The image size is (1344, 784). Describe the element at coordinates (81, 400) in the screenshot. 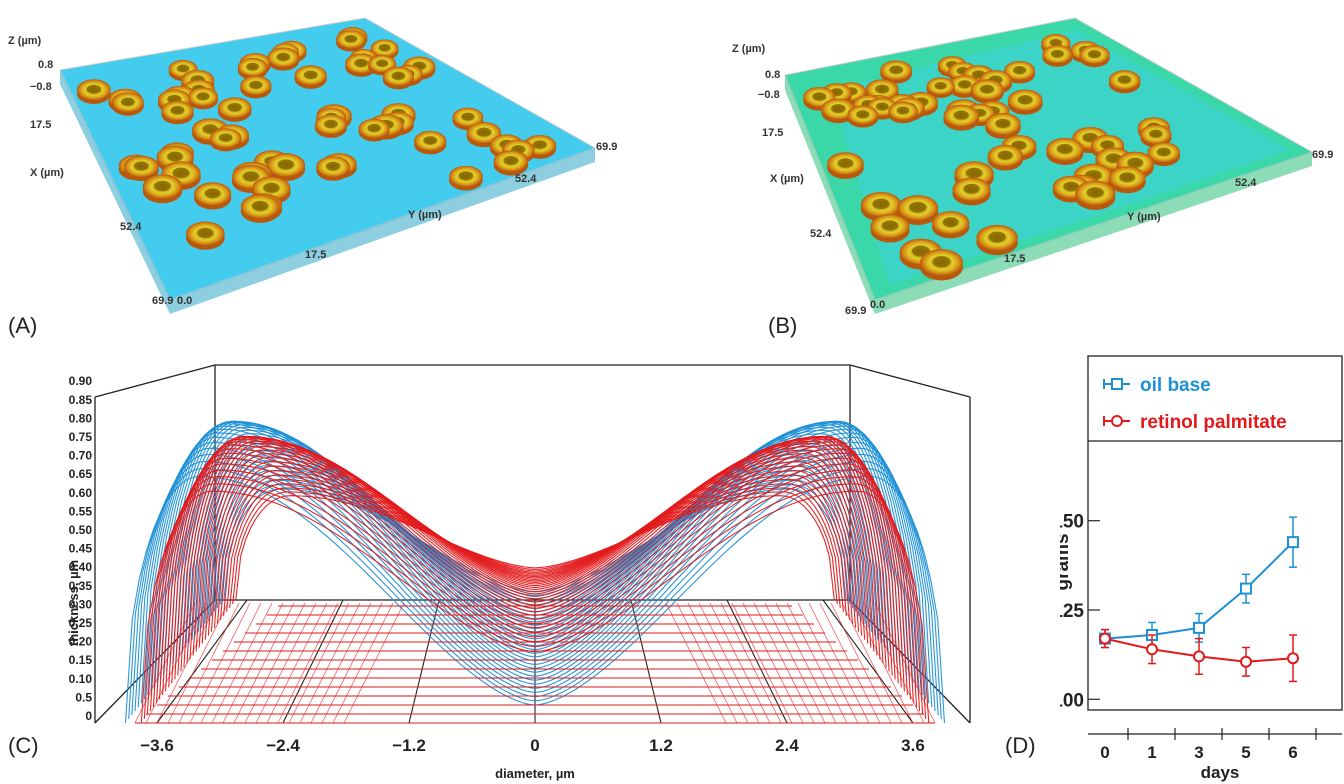

I see `y-tick-label: 0.85` at that location.